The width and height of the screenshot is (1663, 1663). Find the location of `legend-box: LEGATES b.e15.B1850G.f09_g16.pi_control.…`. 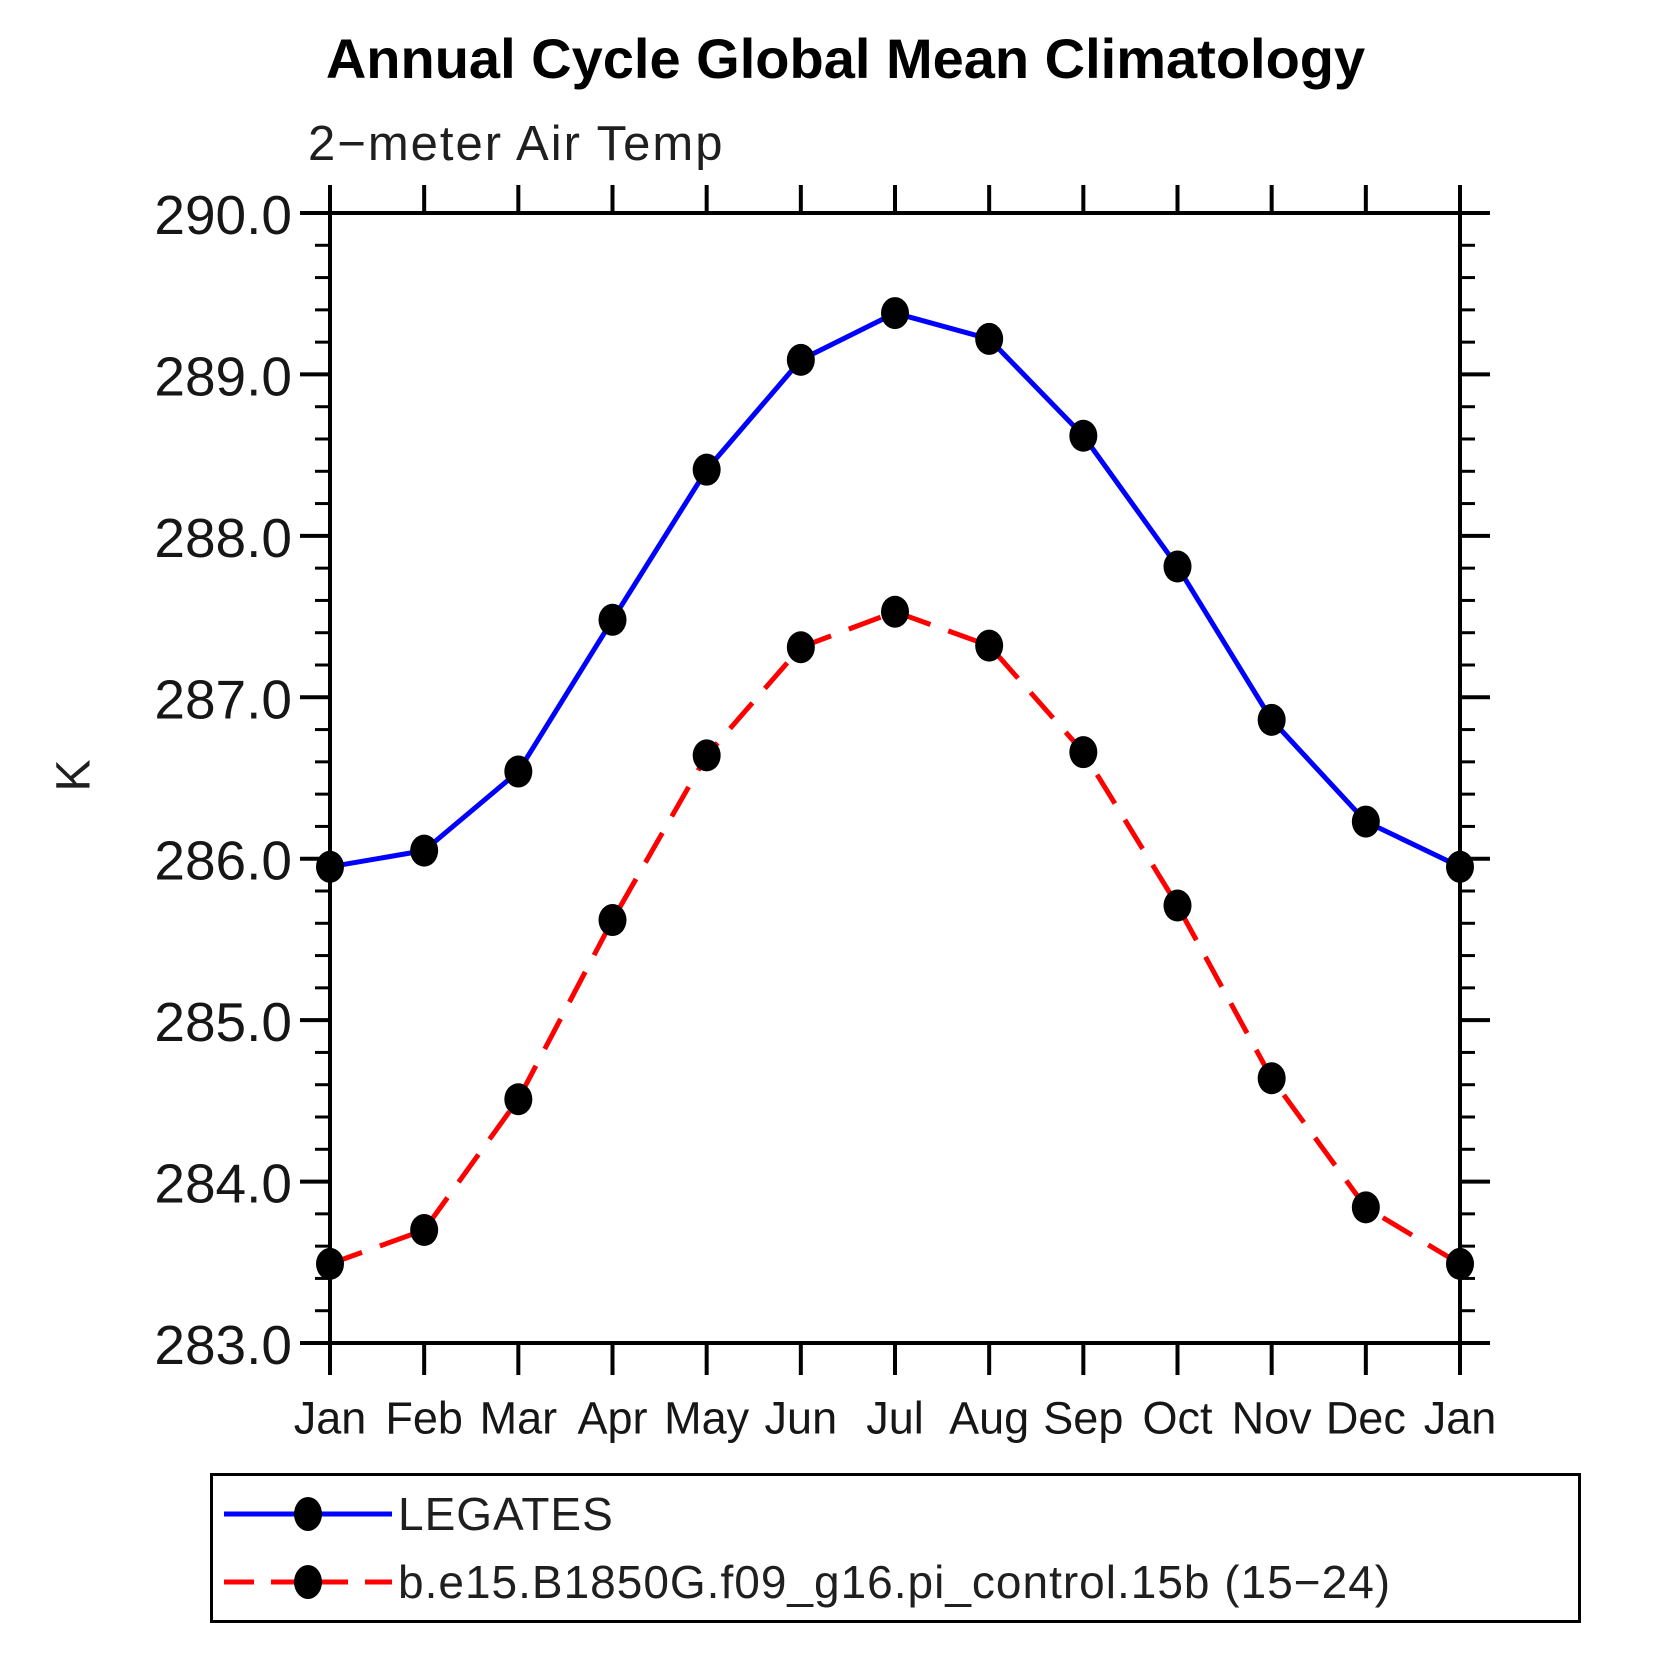

legend-box: LEGATES b.e15.B1850G.f09_g16.pi_control.… is located at coordinates (895, 1548).